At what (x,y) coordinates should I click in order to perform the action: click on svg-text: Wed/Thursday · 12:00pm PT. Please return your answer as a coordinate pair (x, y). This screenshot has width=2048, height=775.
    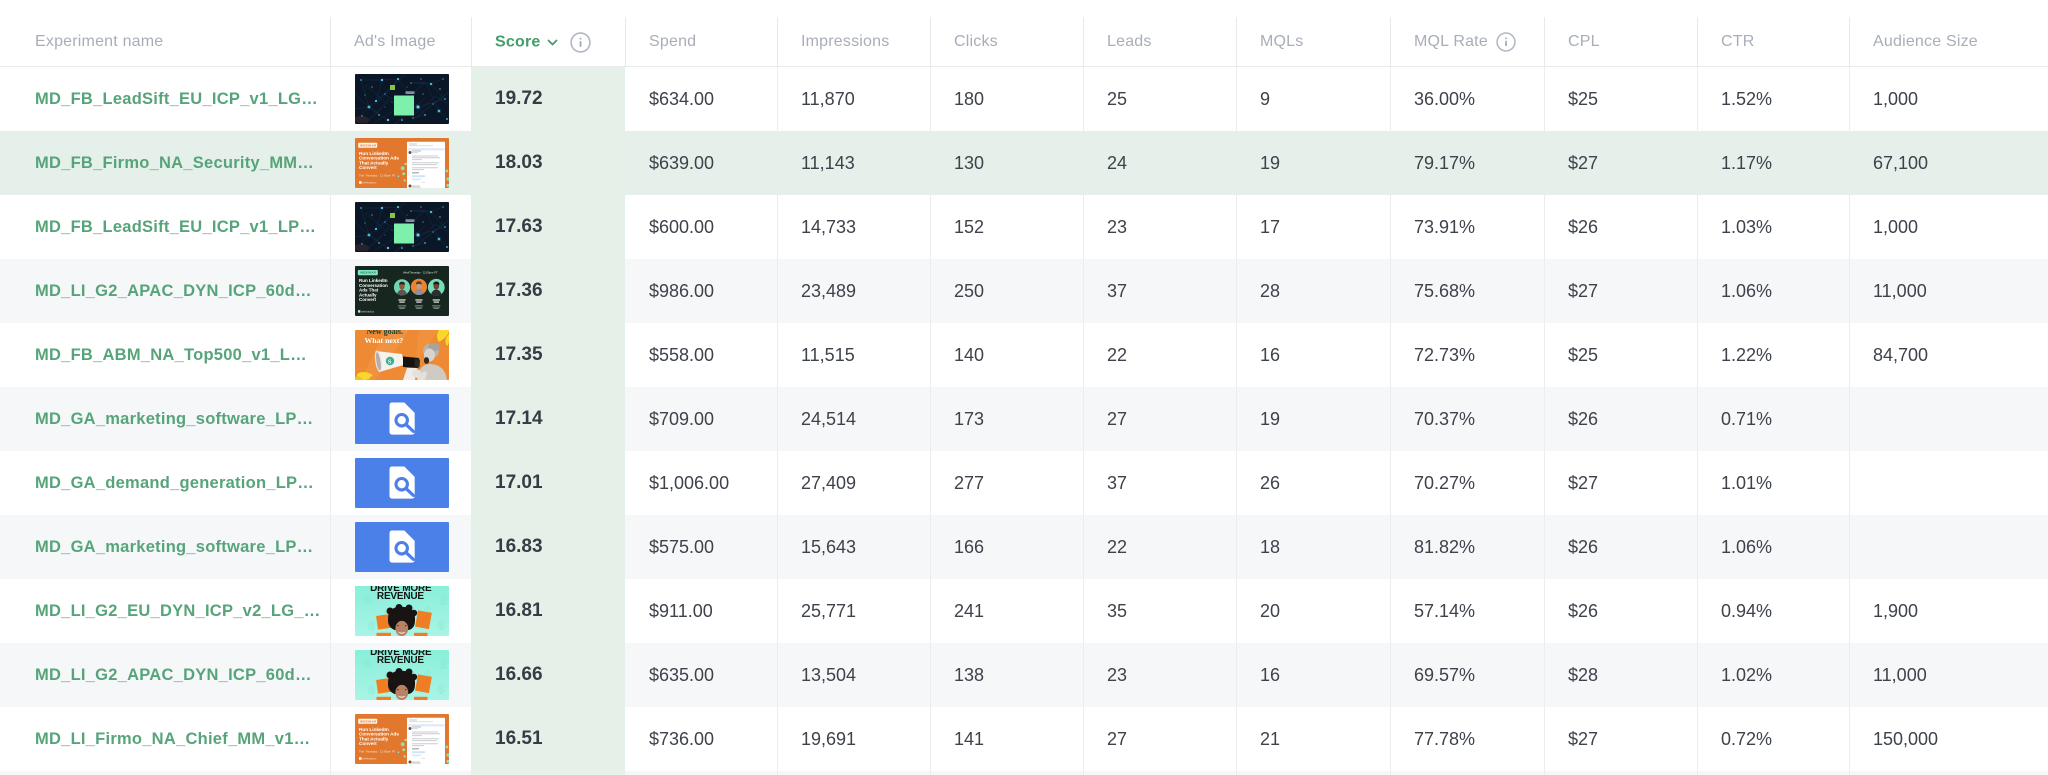
    Looking at the image, I should click on (420, 273).